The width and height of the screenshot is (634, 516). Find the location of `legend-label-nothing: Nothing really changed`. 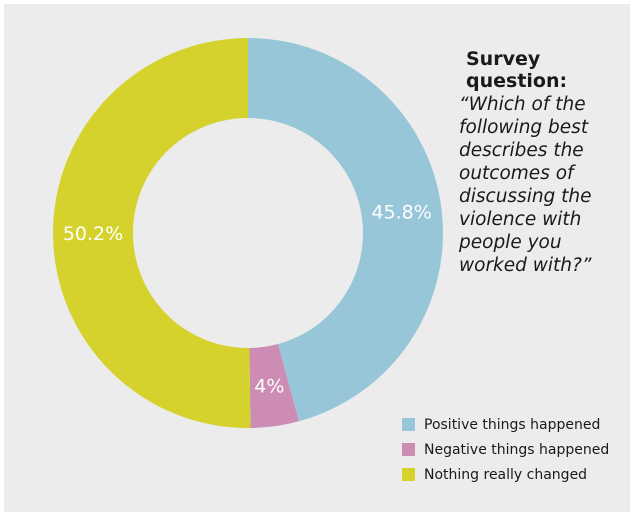

legend-label-nothing: Nothing really changed is located at coordinates (506, 474).